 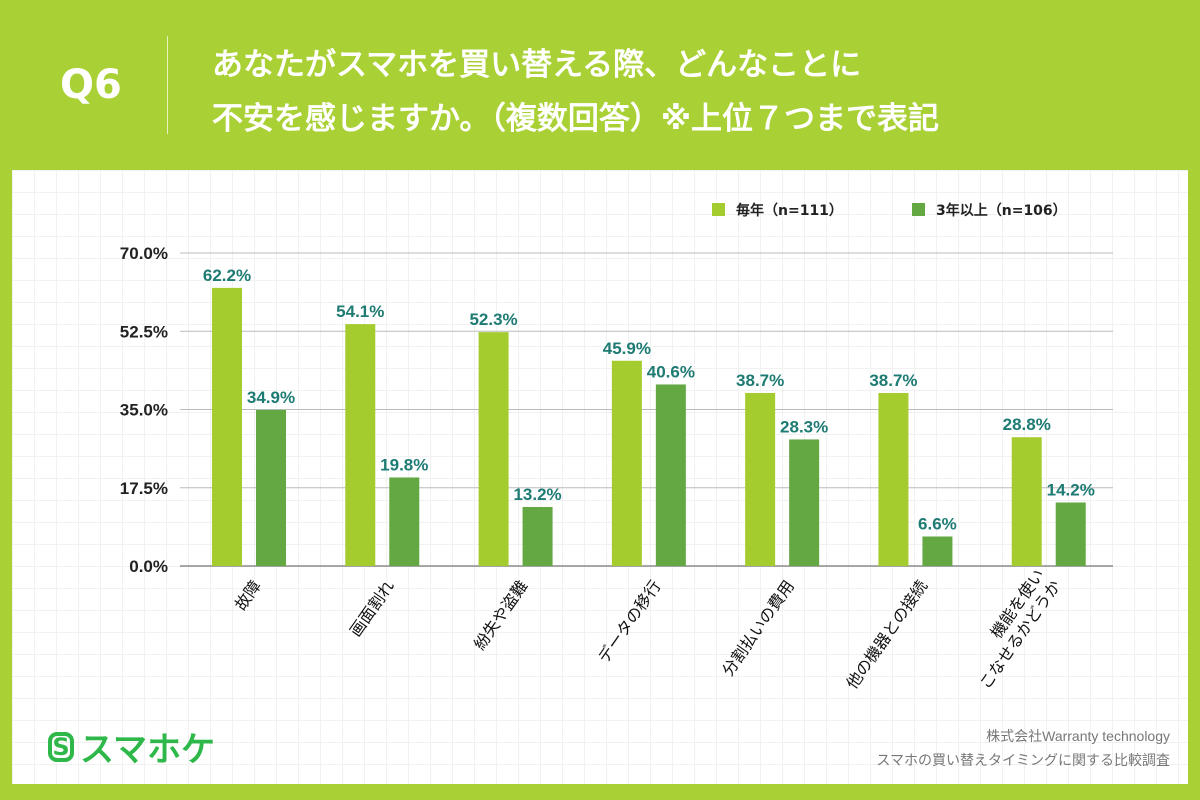 I want to click on data-label: 52.3%, so click(x=493, y=319).